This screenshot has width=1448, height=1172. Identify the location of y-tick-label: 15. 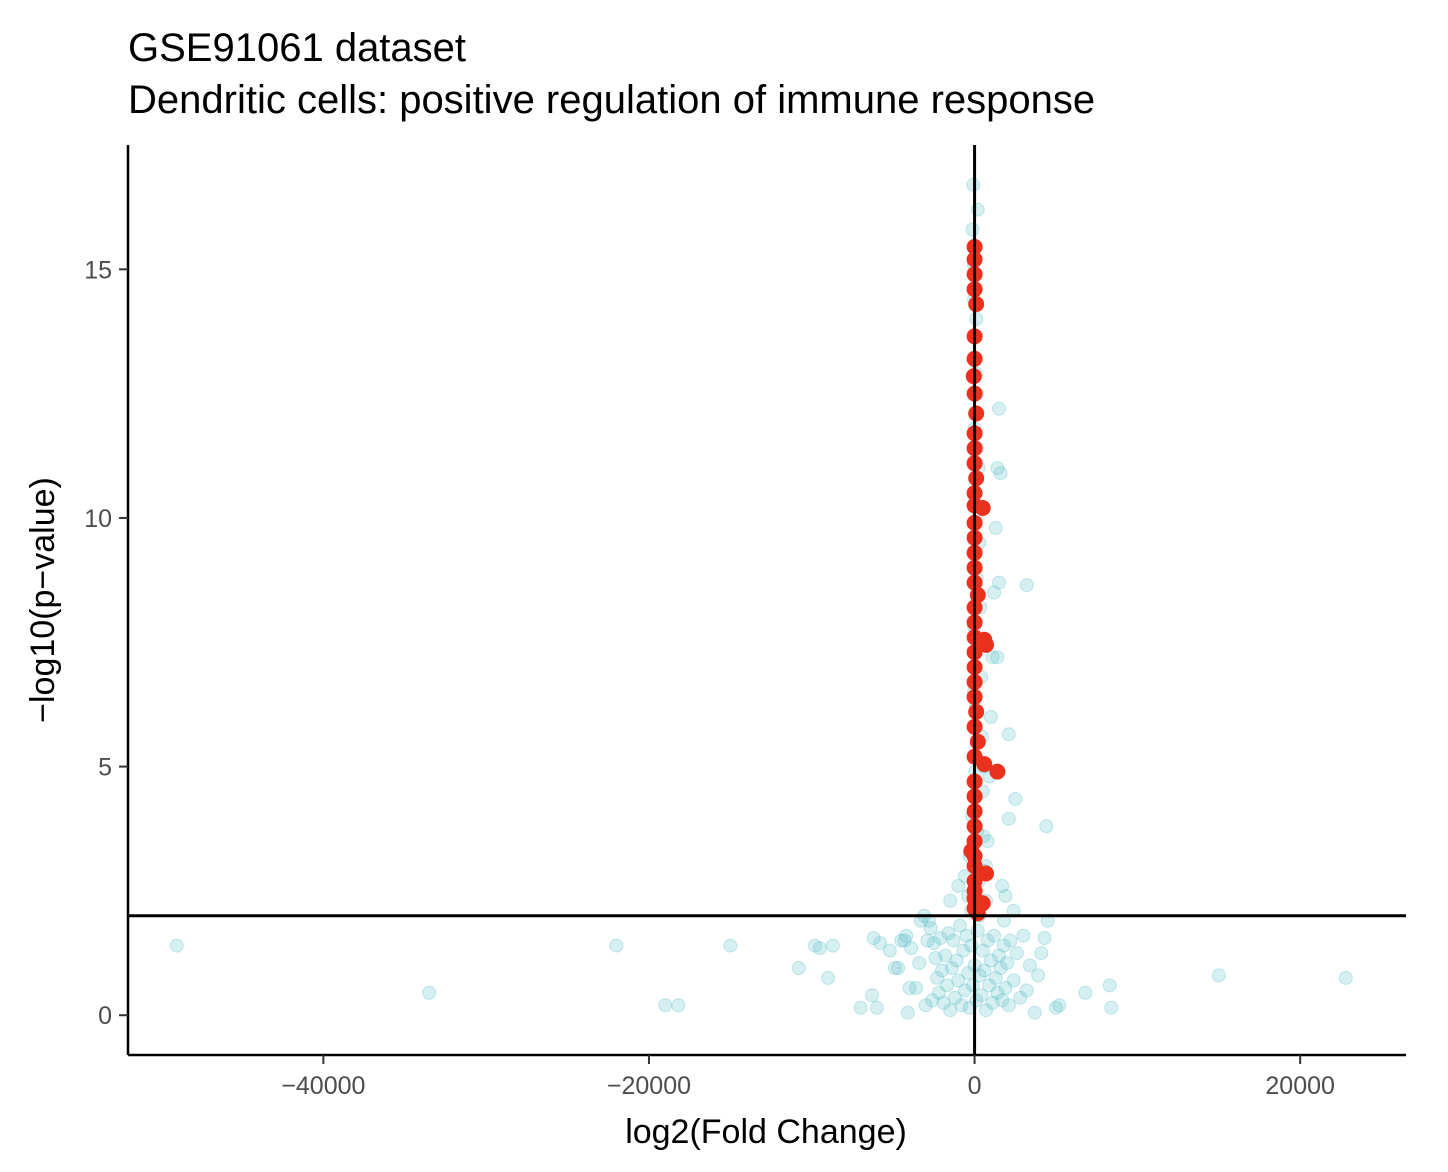
(98, 270).